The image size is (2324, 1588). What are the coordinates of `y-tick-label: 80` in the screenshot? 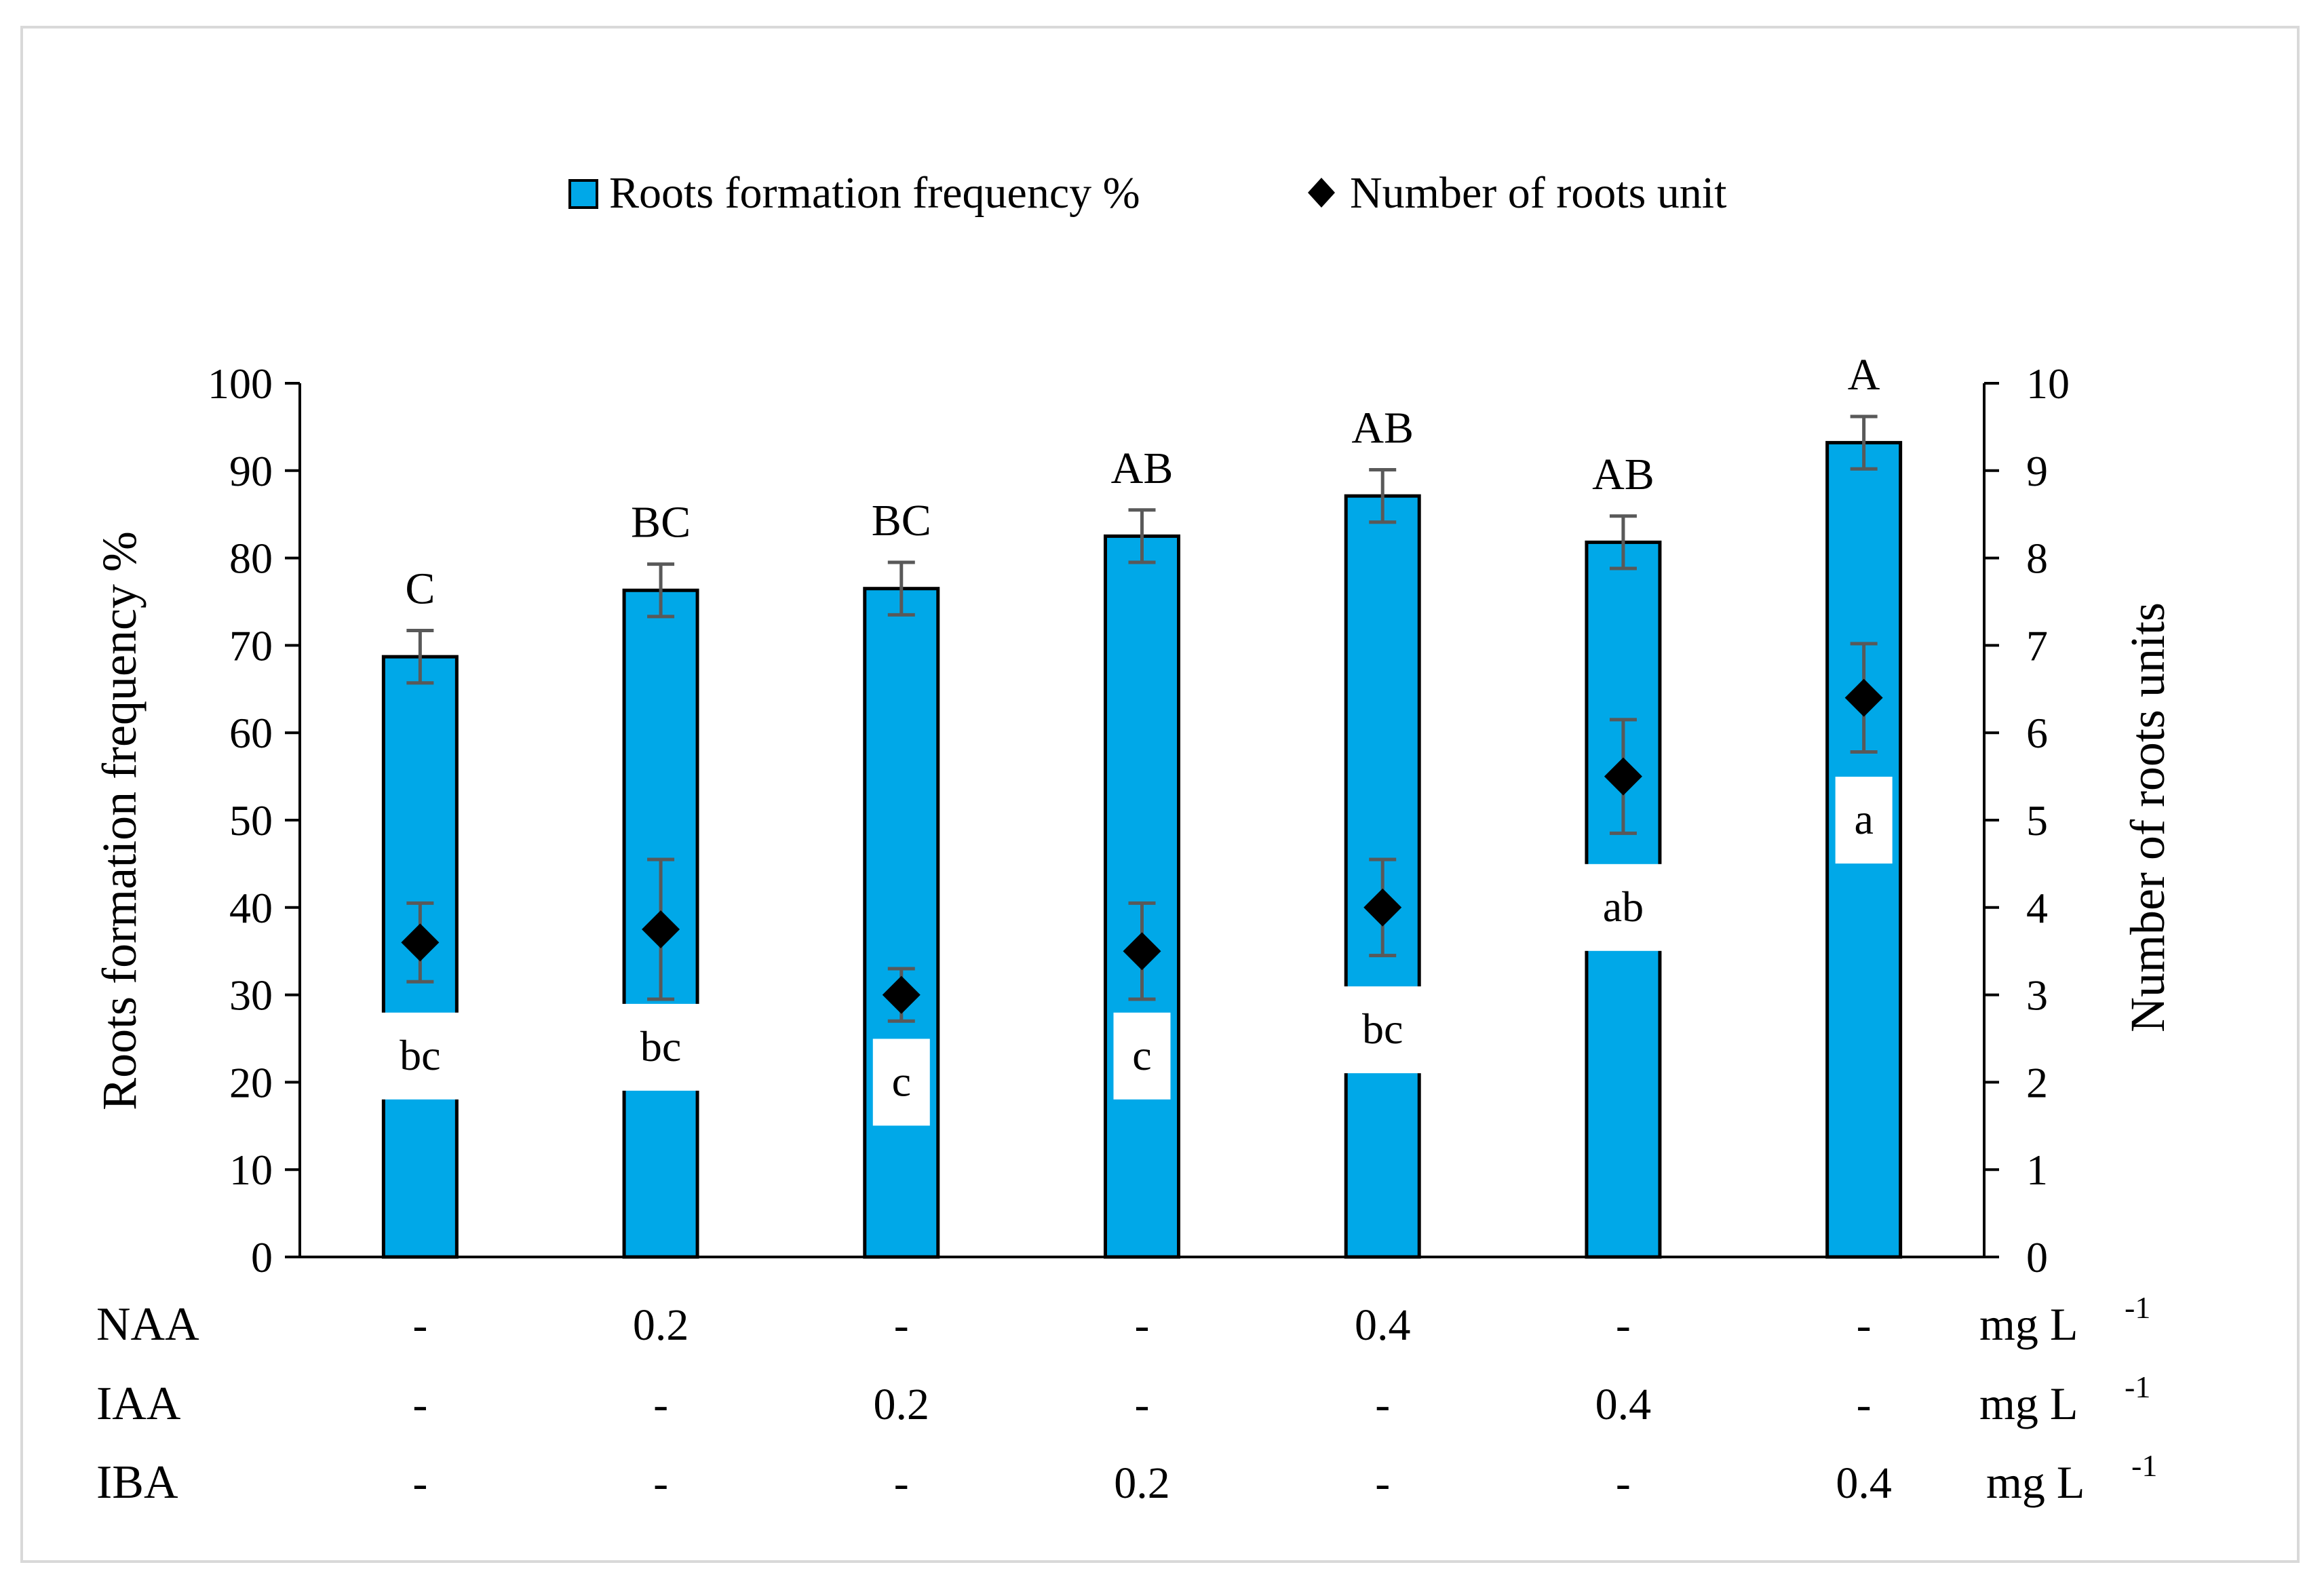 It's located at (251, 559).